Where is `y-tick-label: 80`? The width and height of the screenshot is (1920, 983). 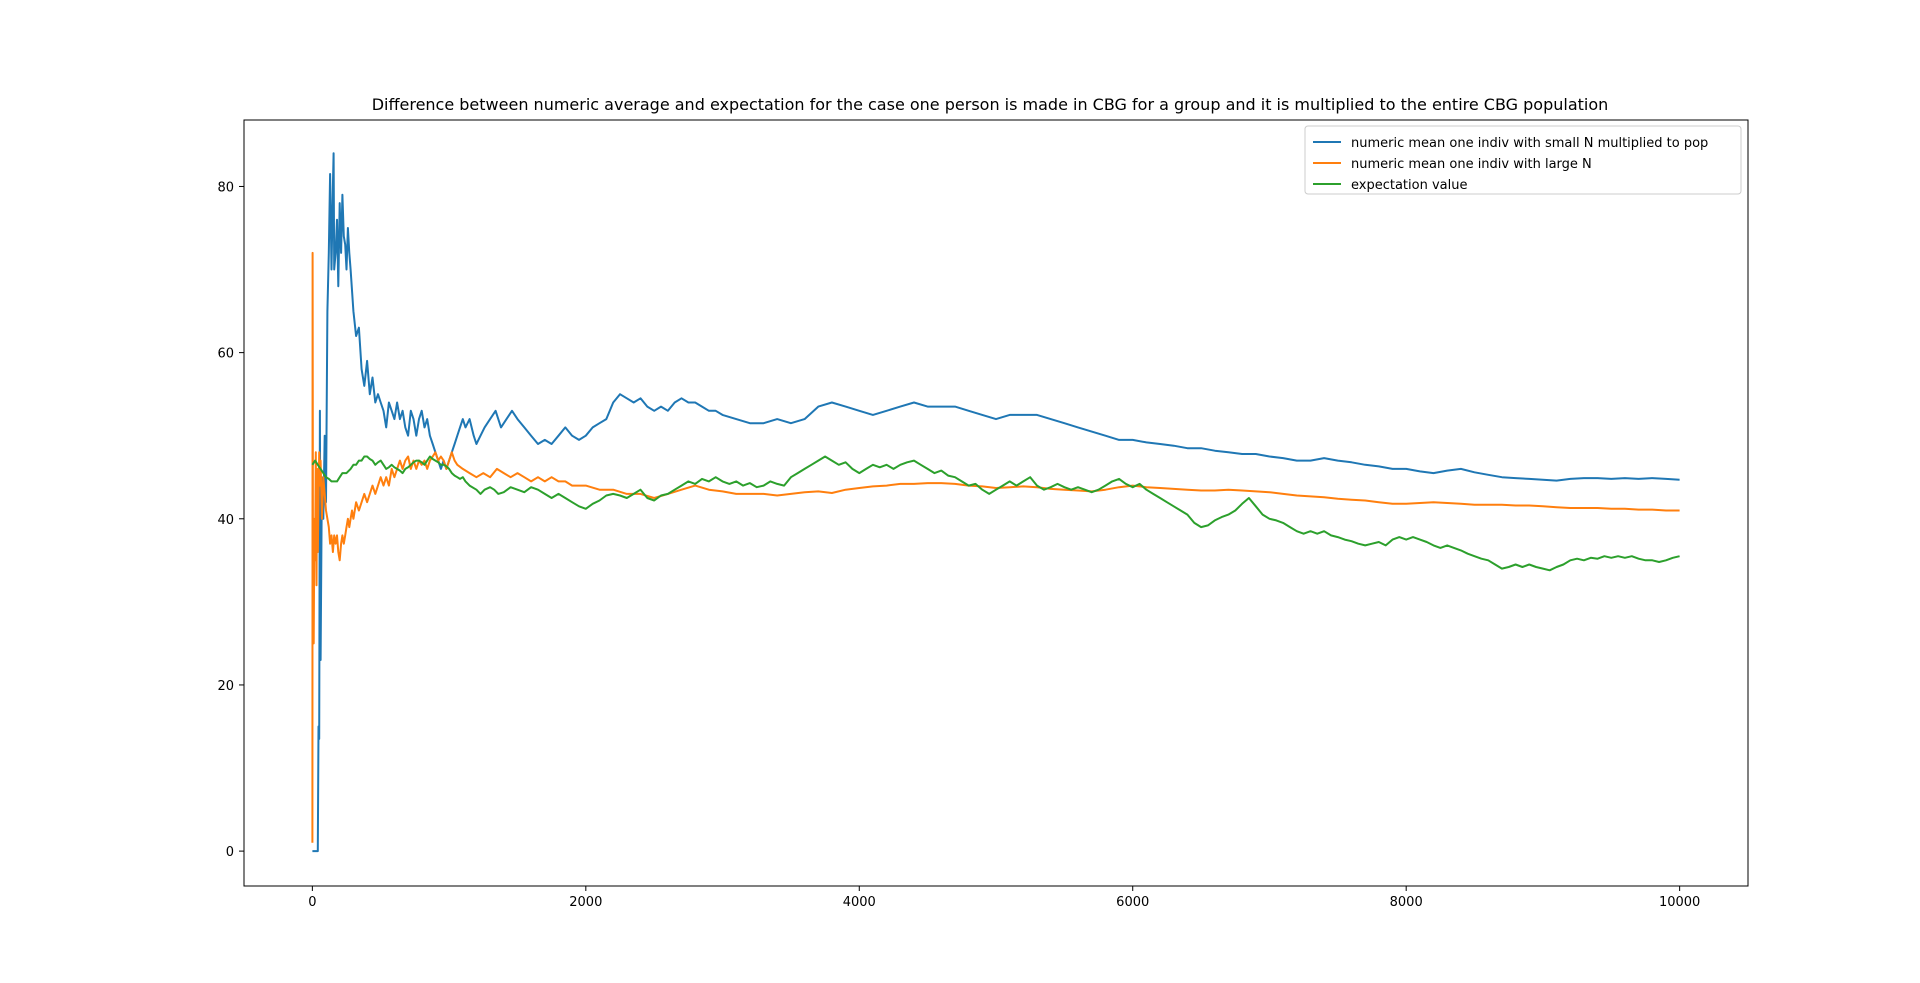 y-tick-label: 80 is located at coordinates (225, 187).